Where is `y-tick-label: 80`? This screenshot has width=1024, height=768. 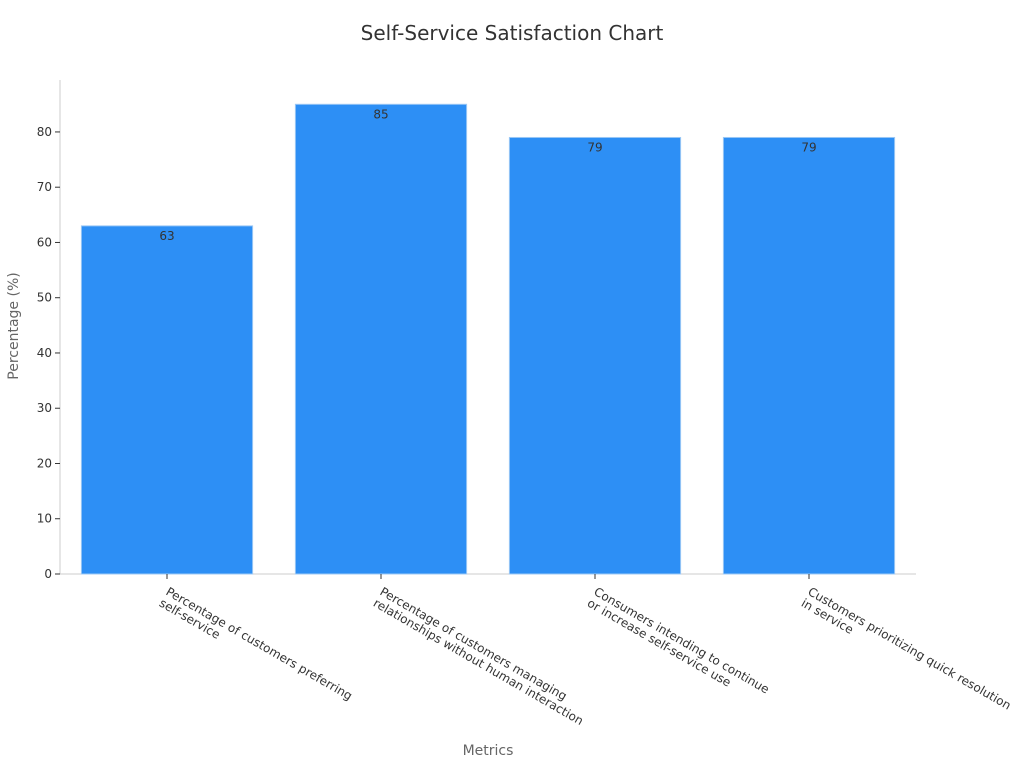 y-tick-label: 80 is located at coordinates (44, 132).